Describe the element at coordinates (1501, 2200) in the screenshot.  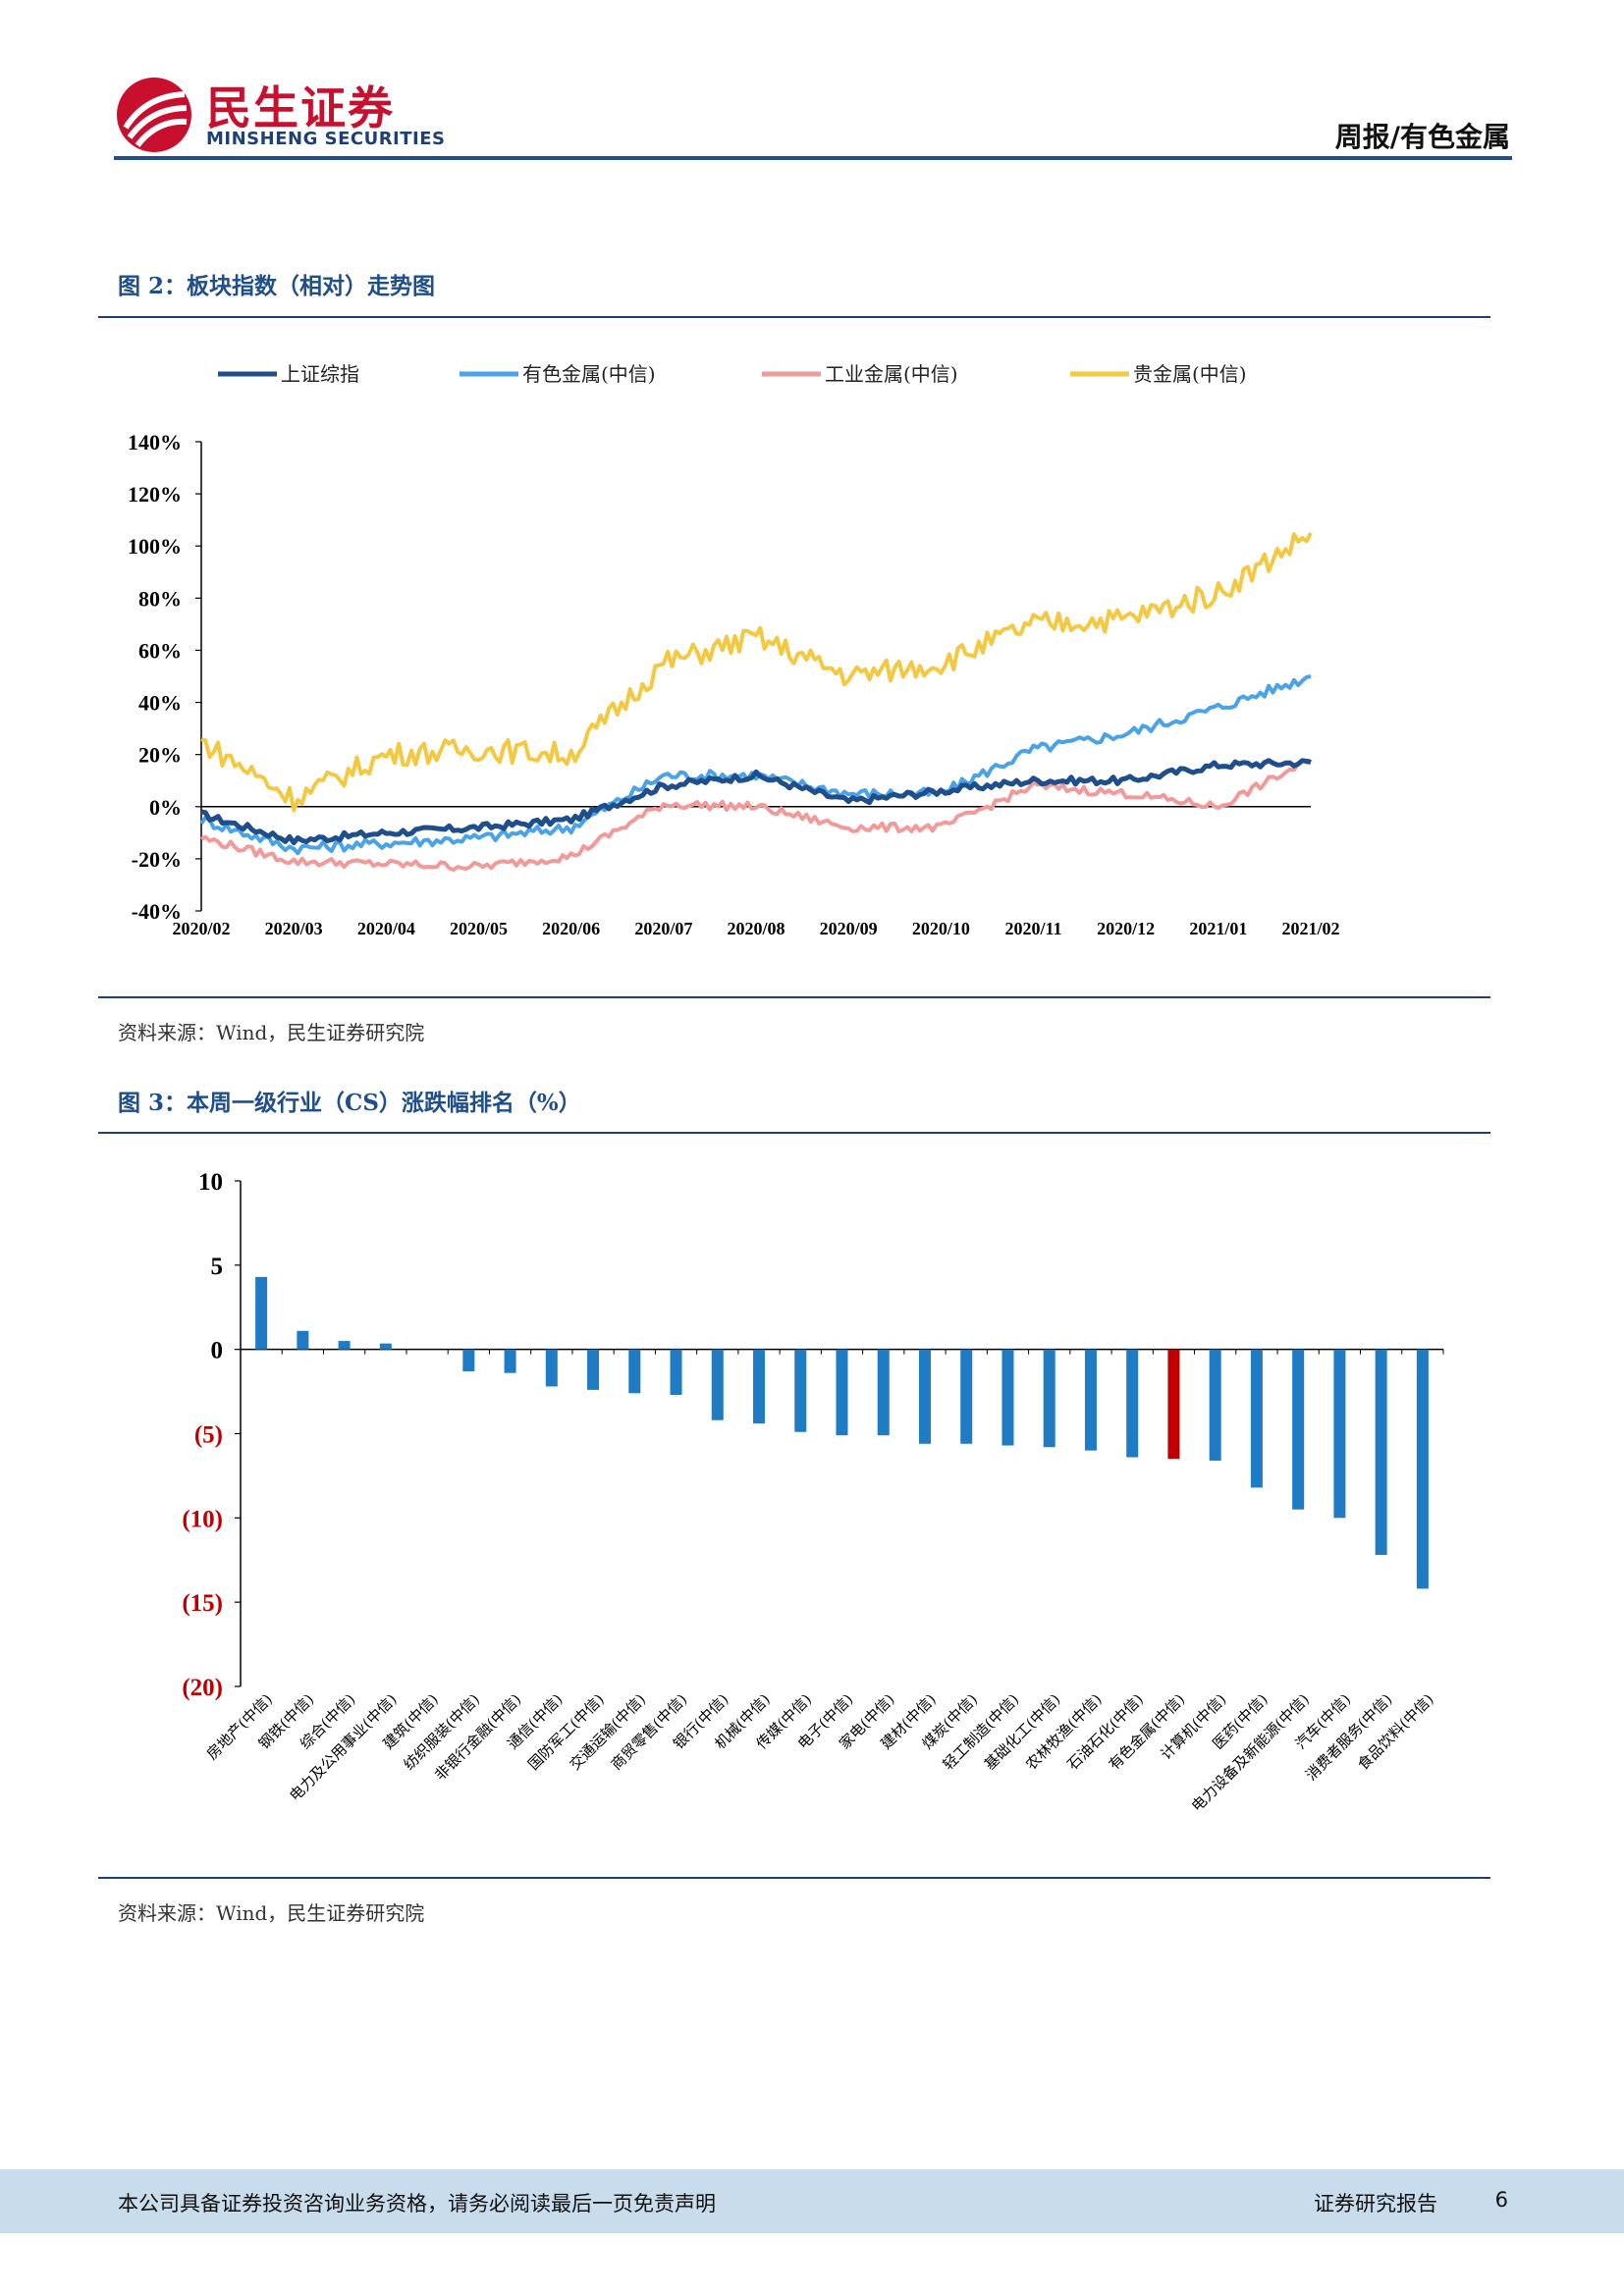
I see `page-number: 6` at that location.